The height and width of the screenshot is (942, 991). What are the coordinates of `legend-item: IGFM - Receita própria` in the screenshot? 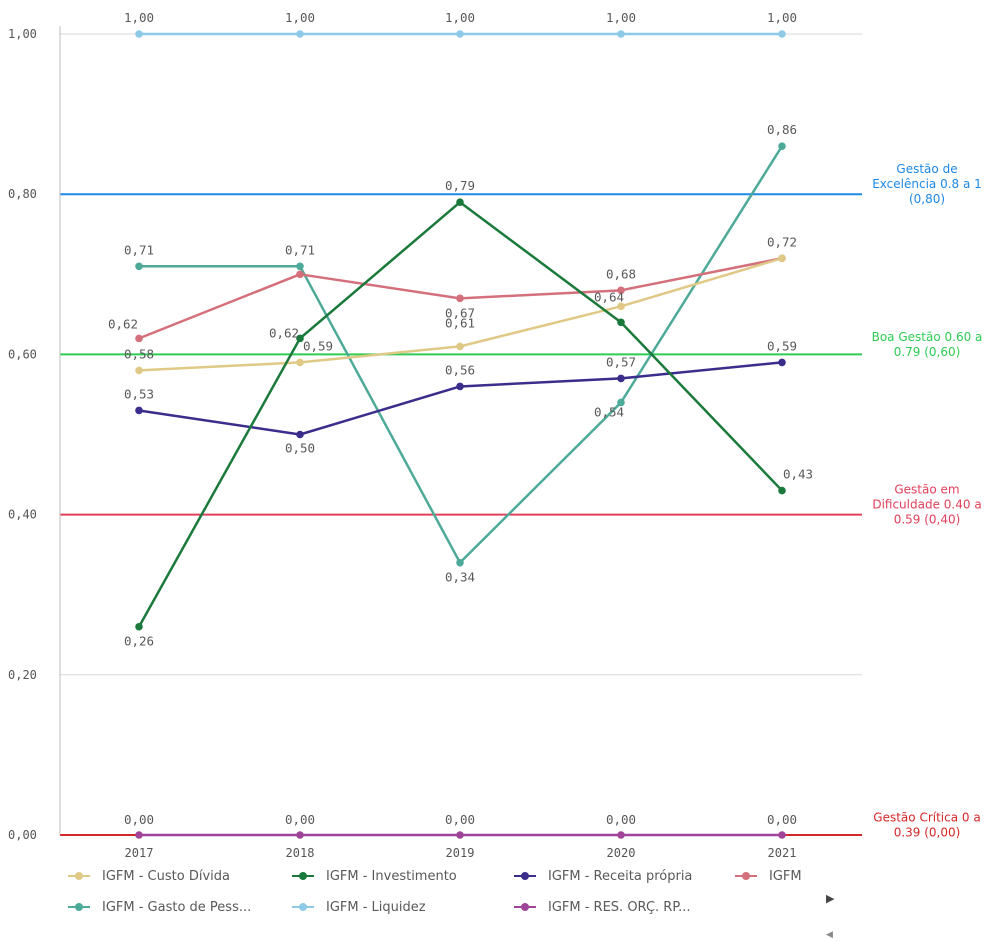 It's located at (622, 876).